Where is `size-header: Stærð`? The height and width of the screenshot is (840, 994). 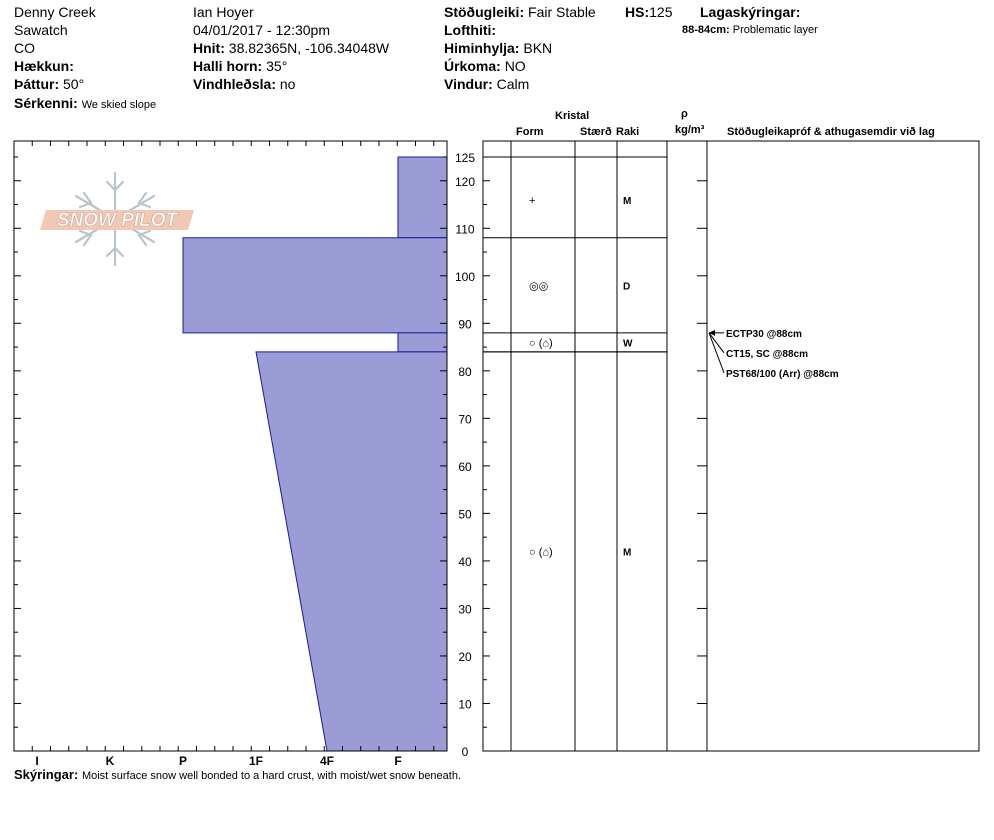 size-header: Stærð is located at coordinates (596, 132).